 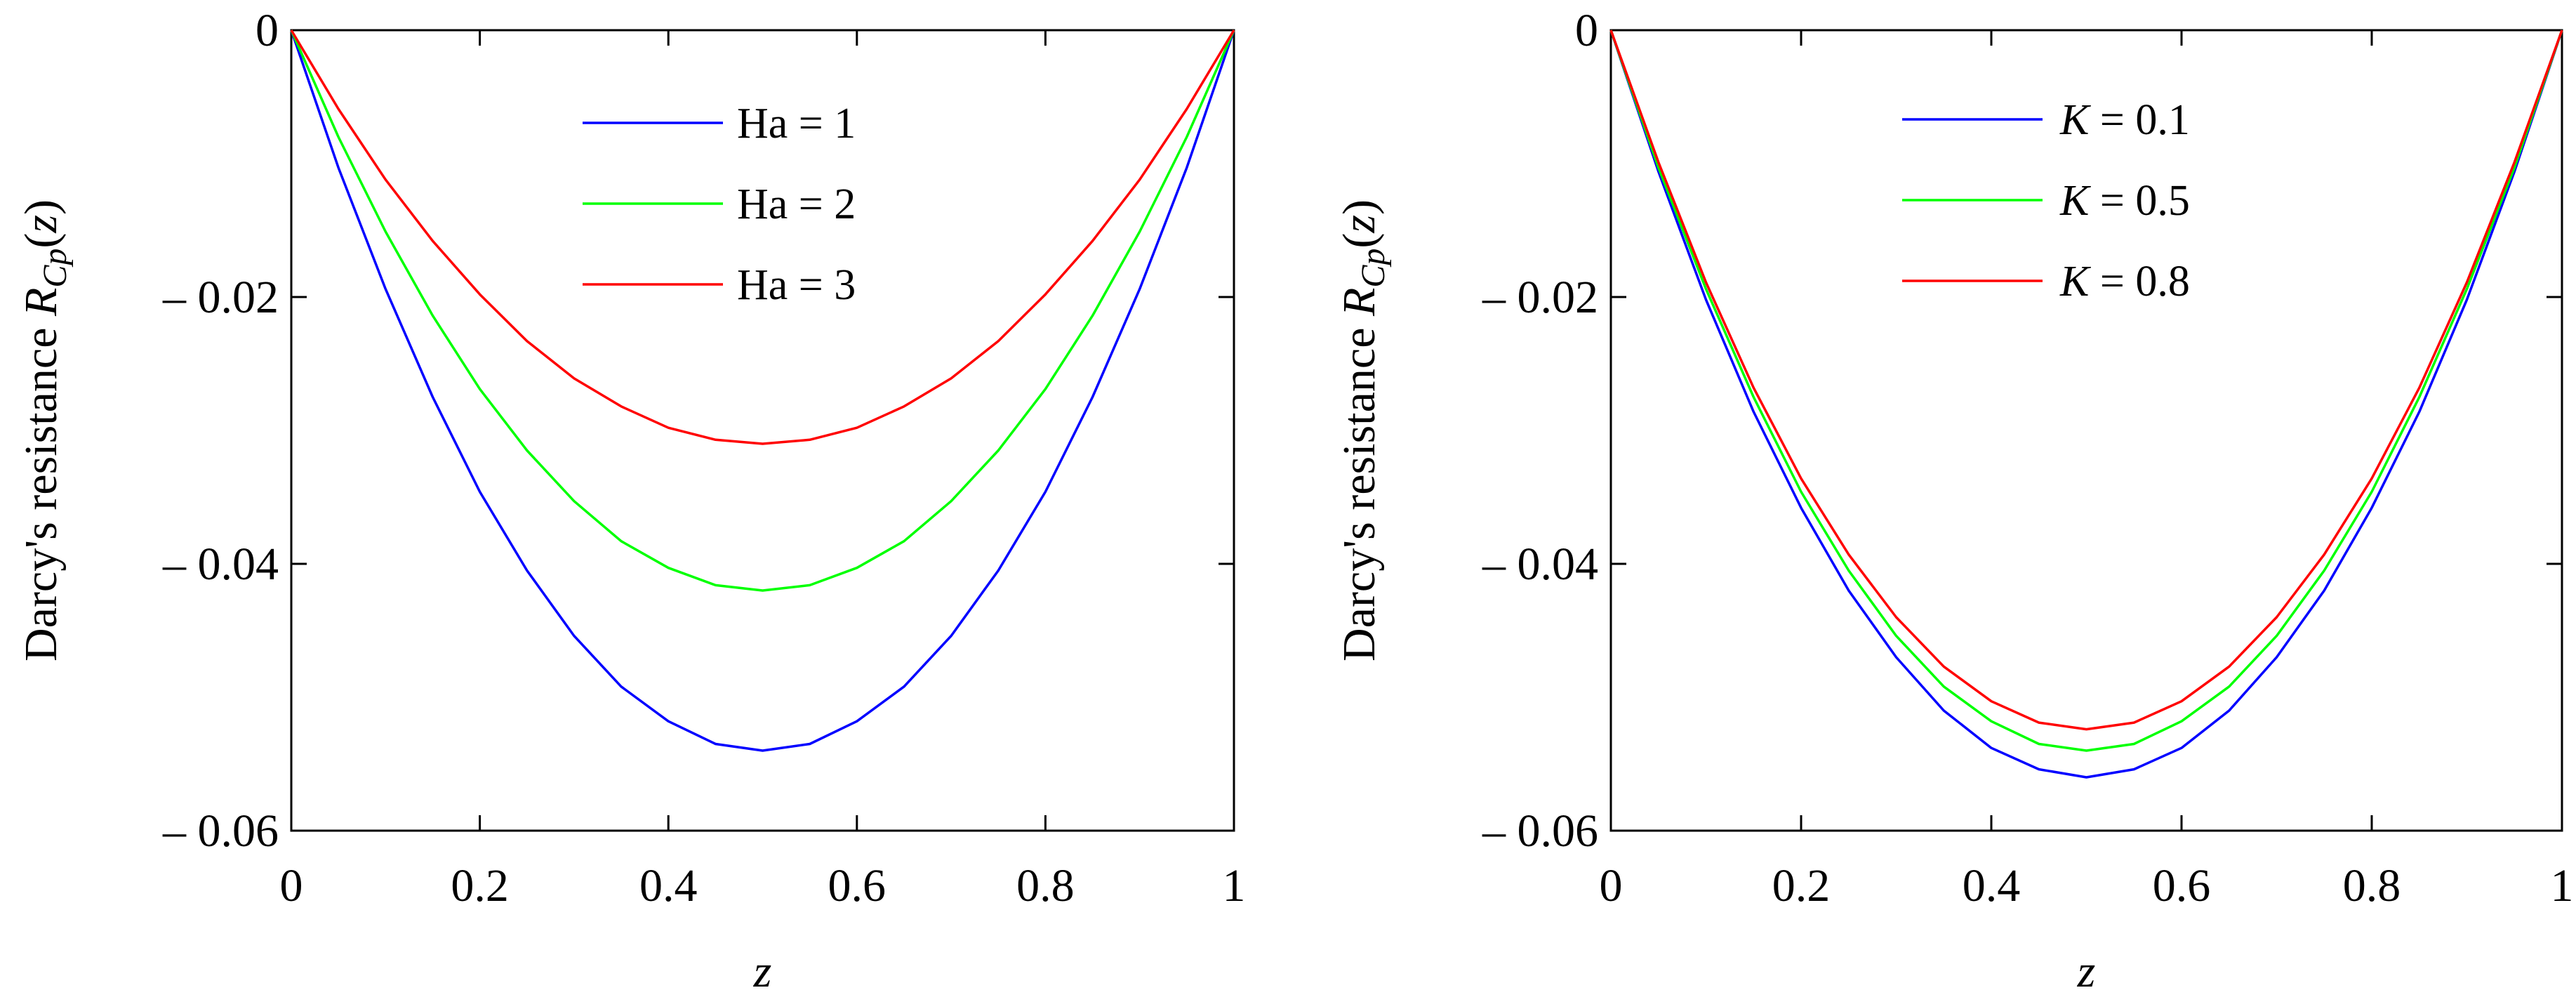 I want to click on legend: Ha = 1 Ha = 2 Ha = 3, so click(x=720, y=204).